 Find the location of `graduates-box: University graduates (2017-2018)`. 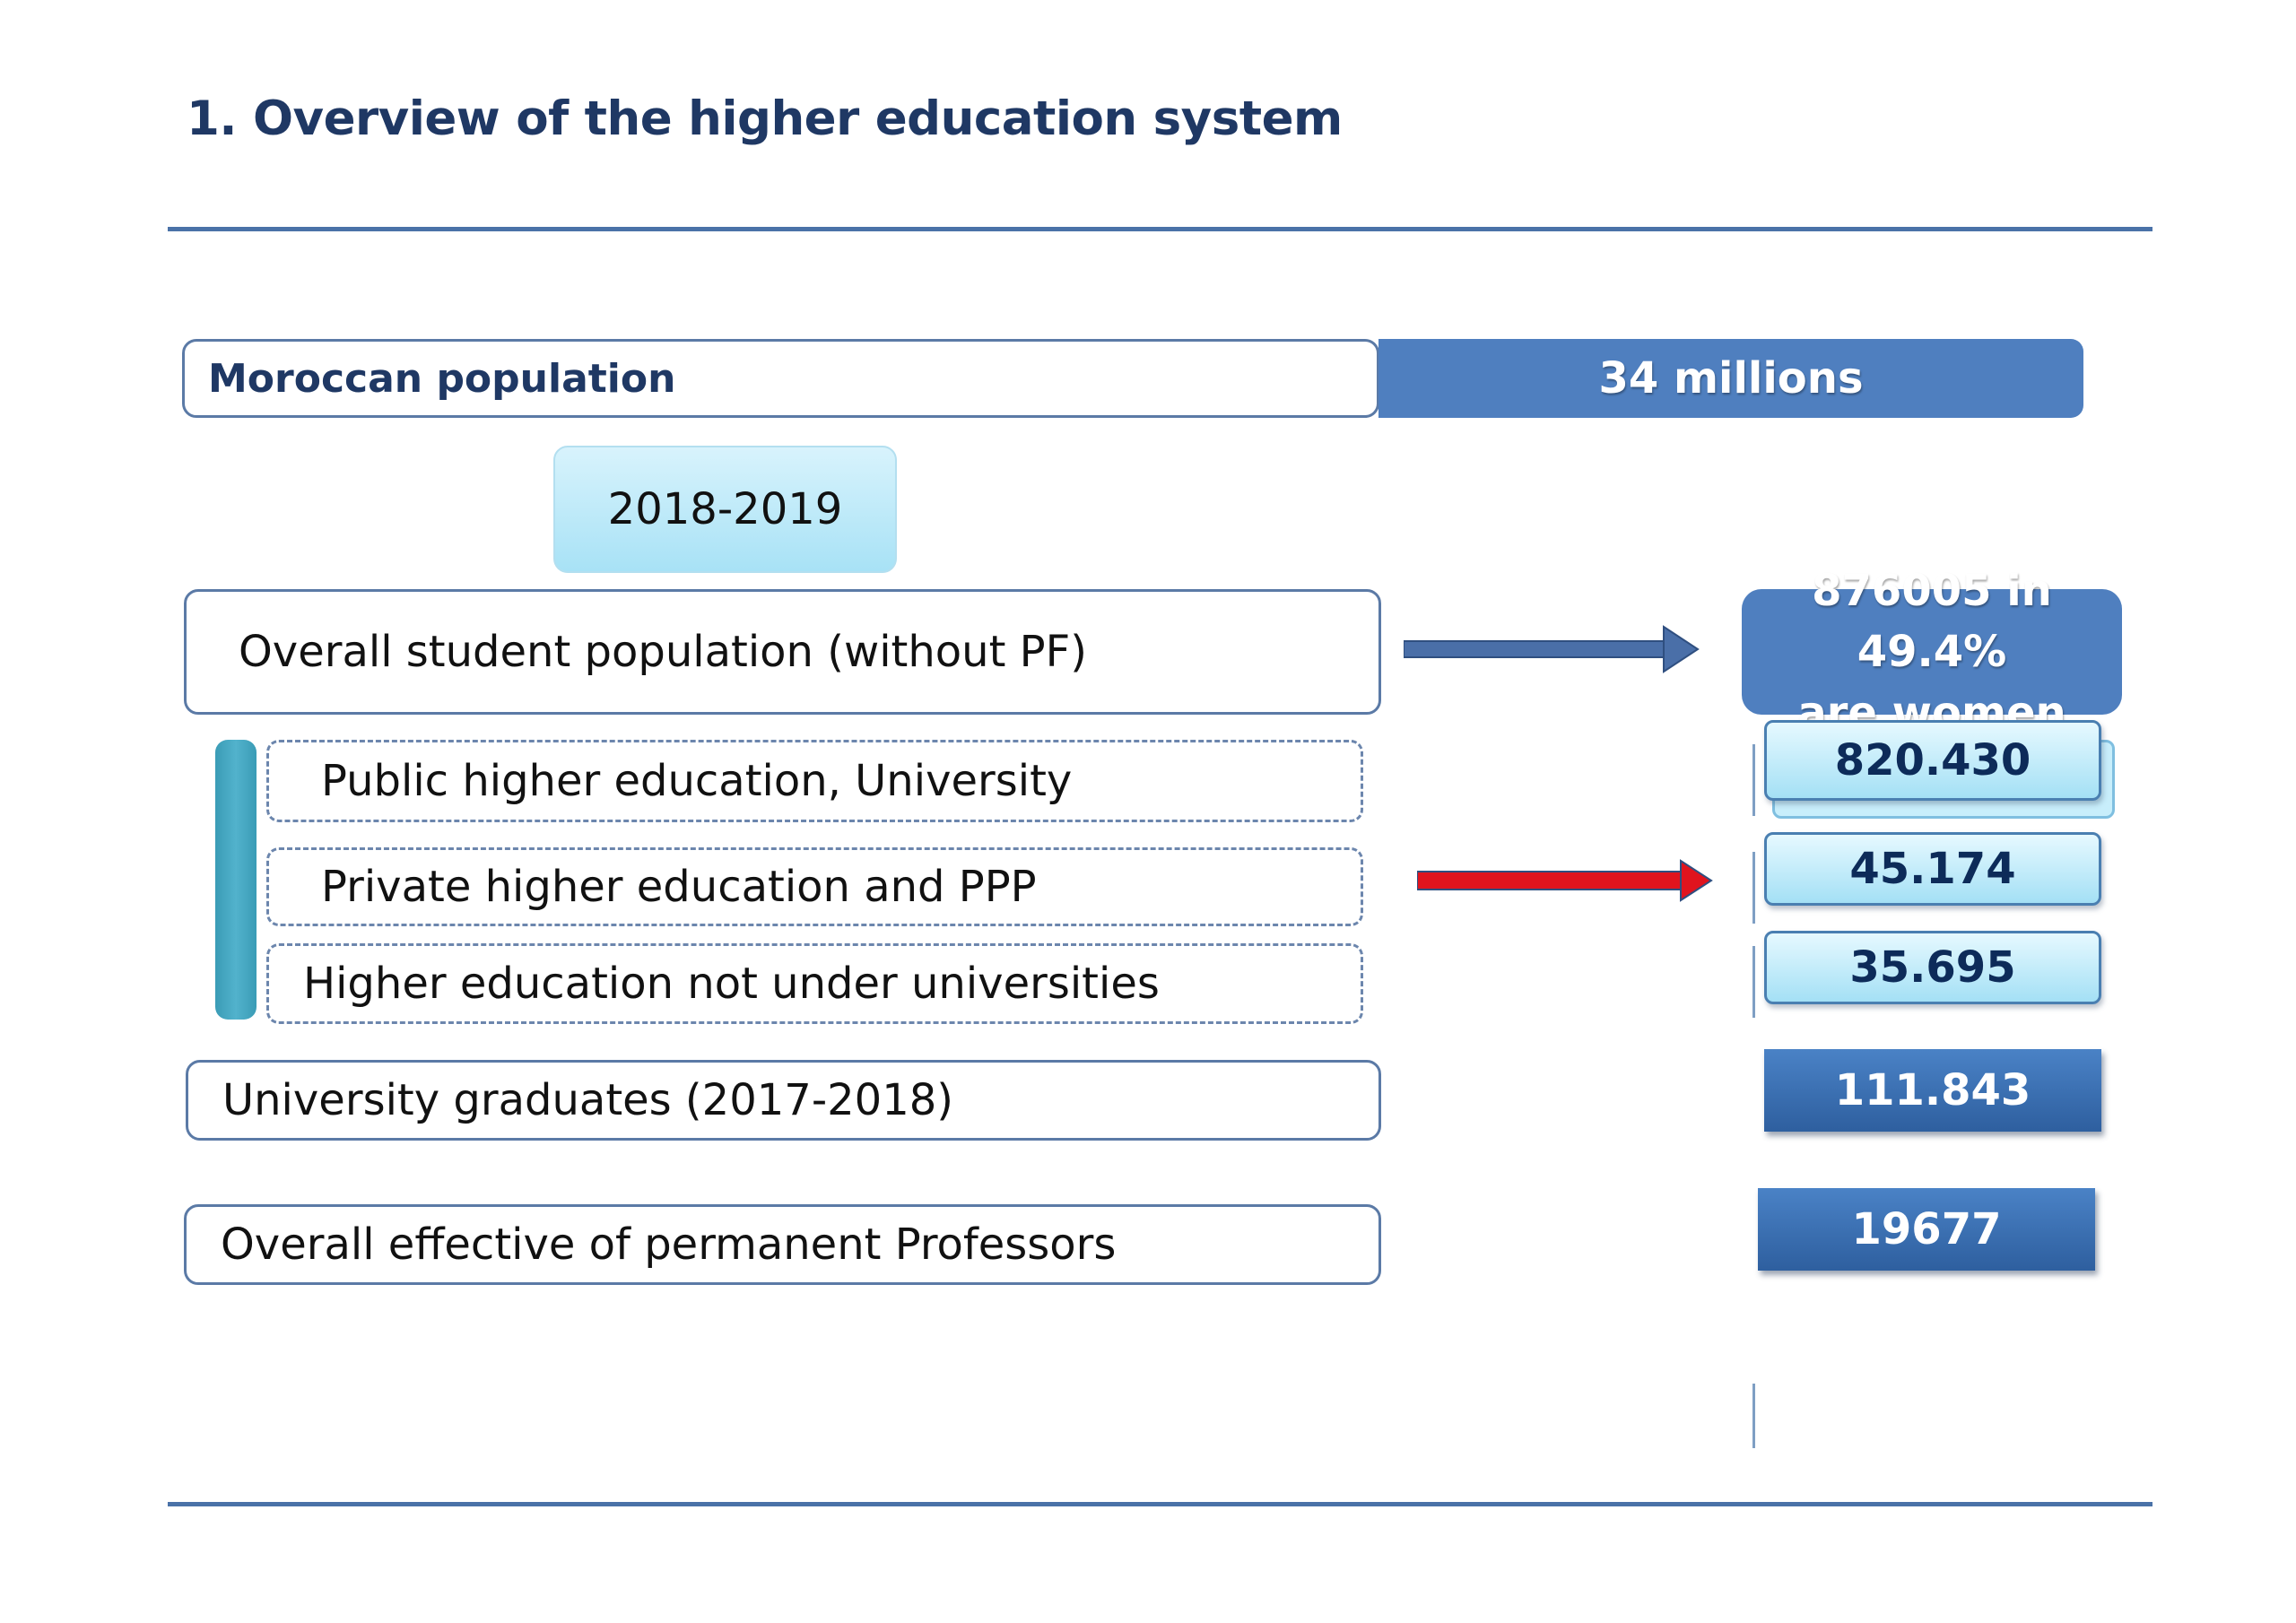

graduates-box: University graduates (2017-2018) is located at coordinates (783, 1100).